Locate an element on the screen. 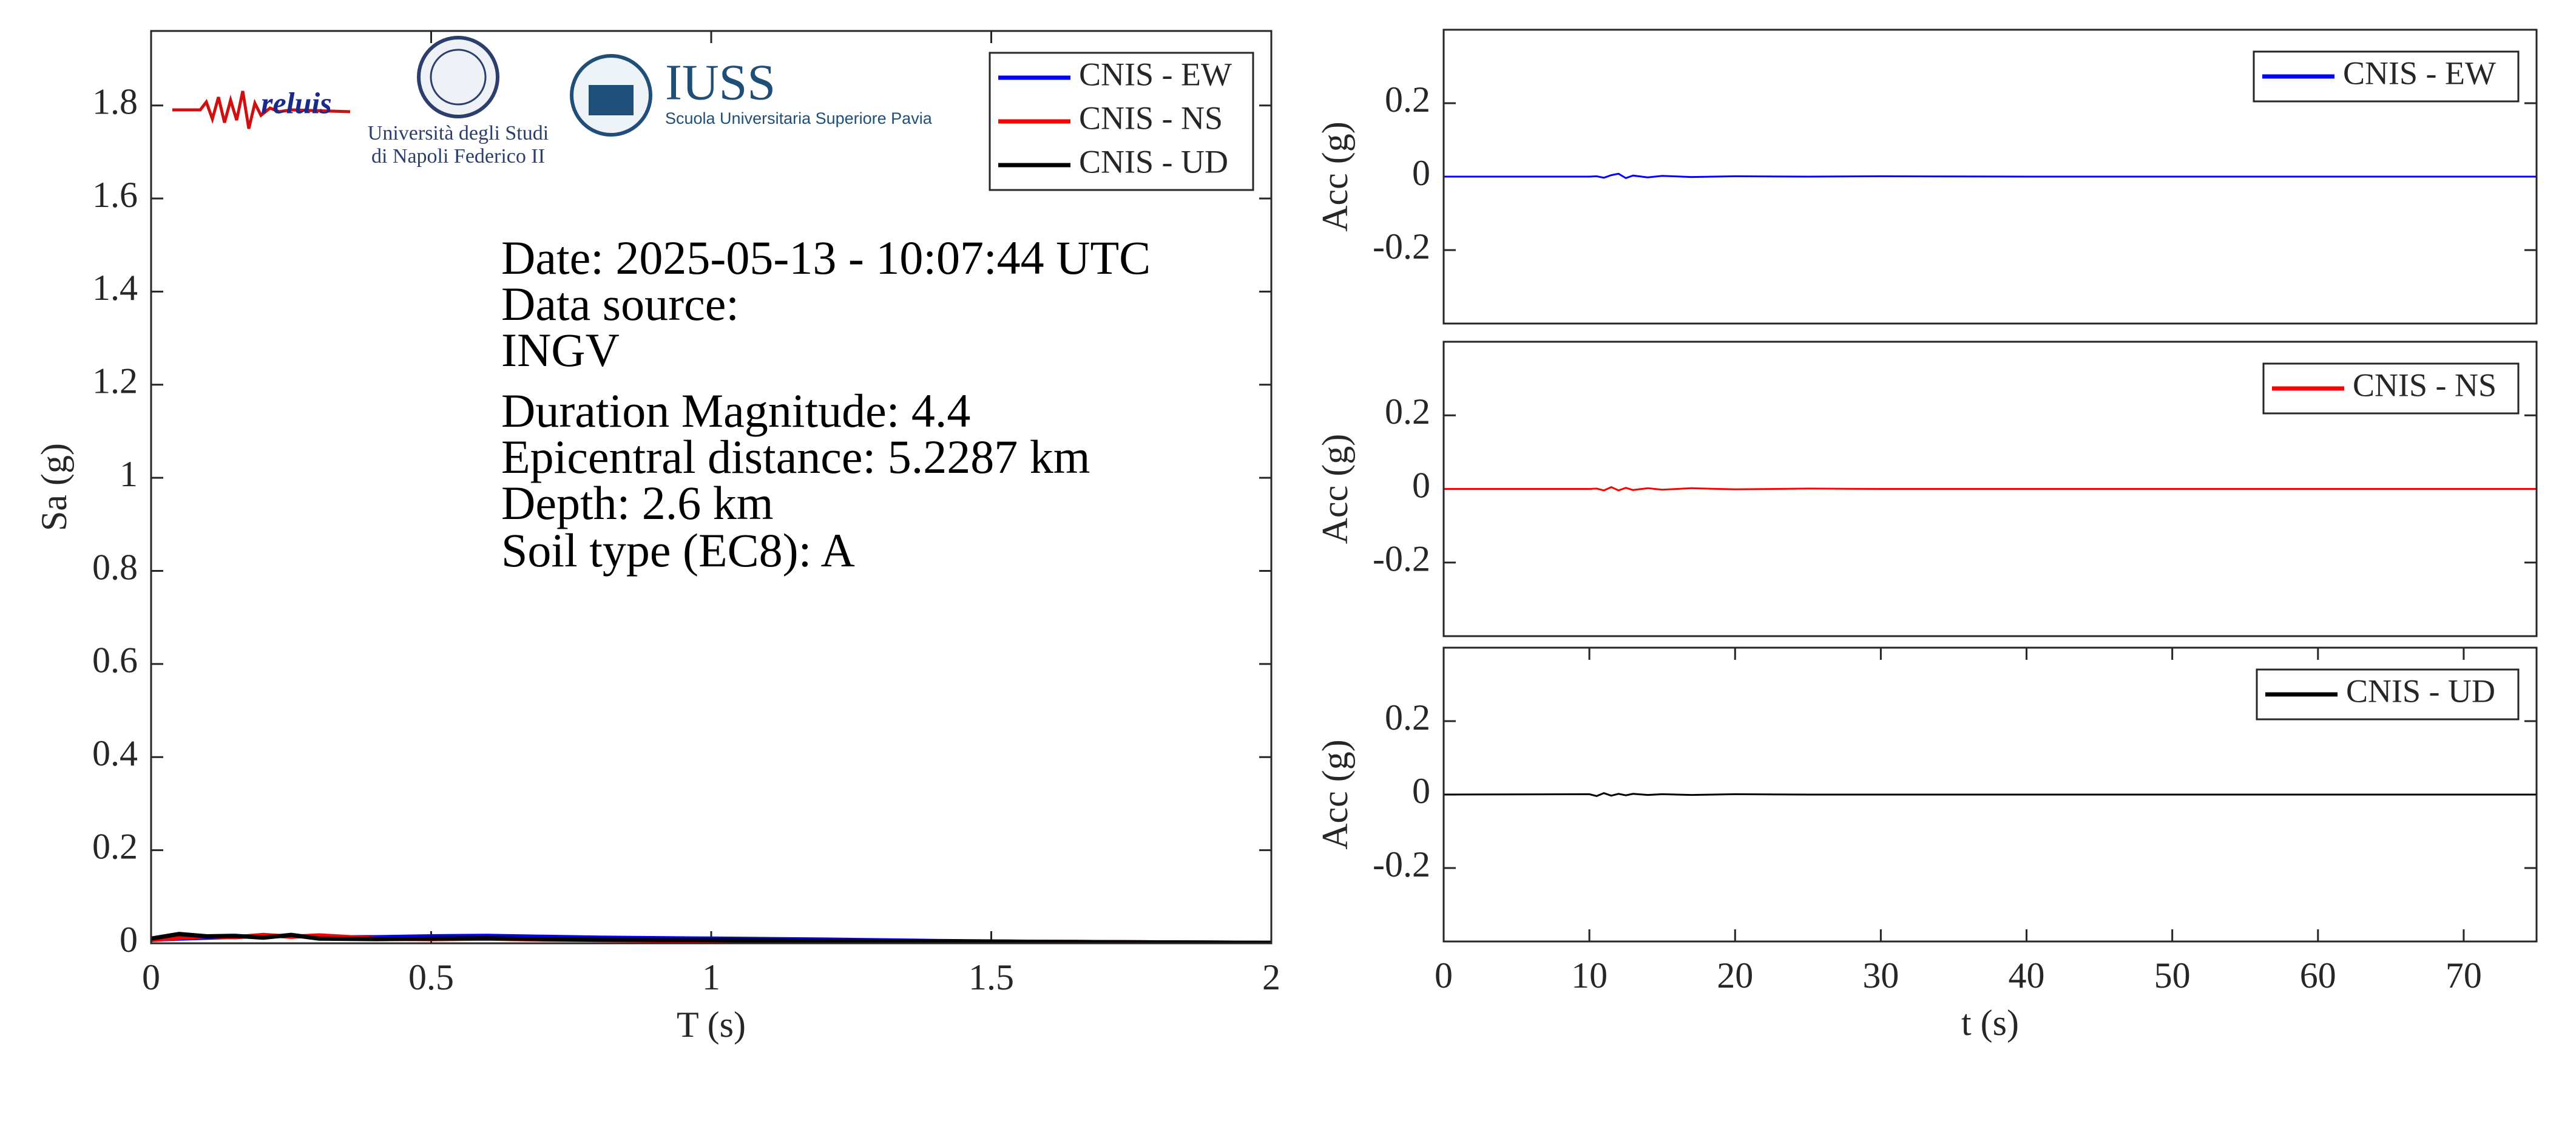 This screenshot has height=1126, width=2576. y-tick-label: 1.2 is located at coordinates (115, 381).